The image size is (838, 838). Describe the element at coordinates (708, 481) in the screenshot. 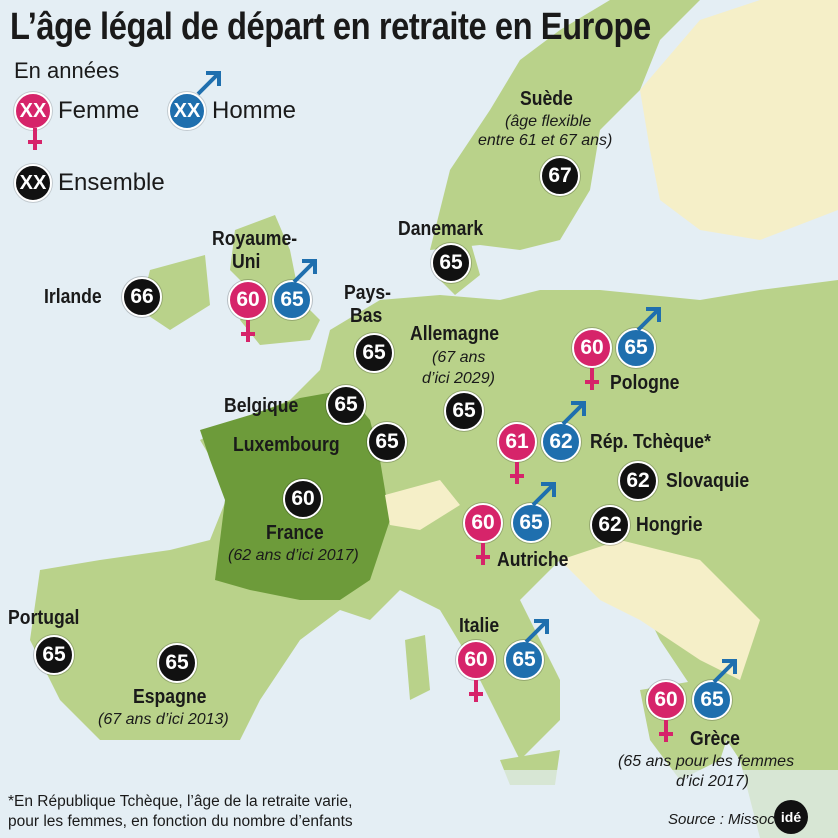

I see `country-name-slovaquie: Slovaquie` at that location.